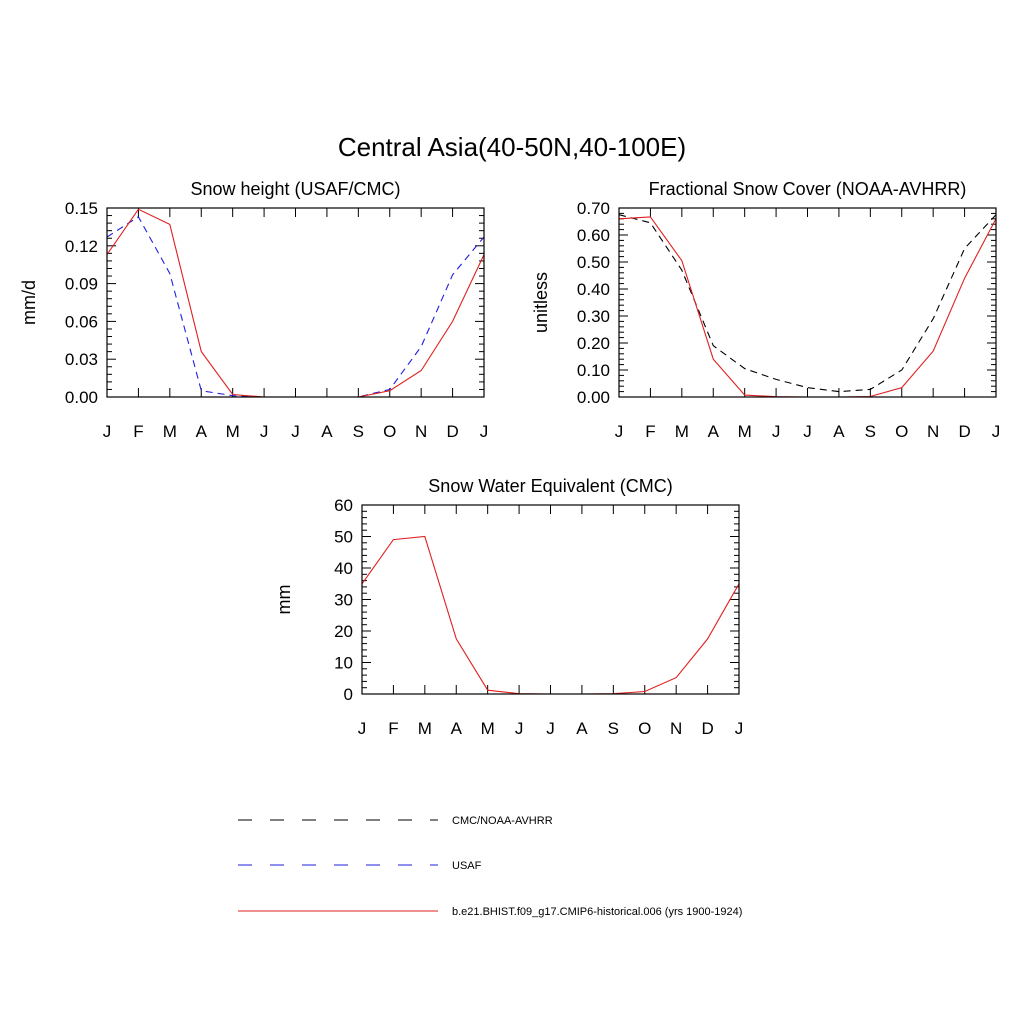 The image size is (1024, 1024). What do you see at coordinates (343, 631) in the screenshot?
I see `y-tick-label: 20` at bounding box center [343, 631].